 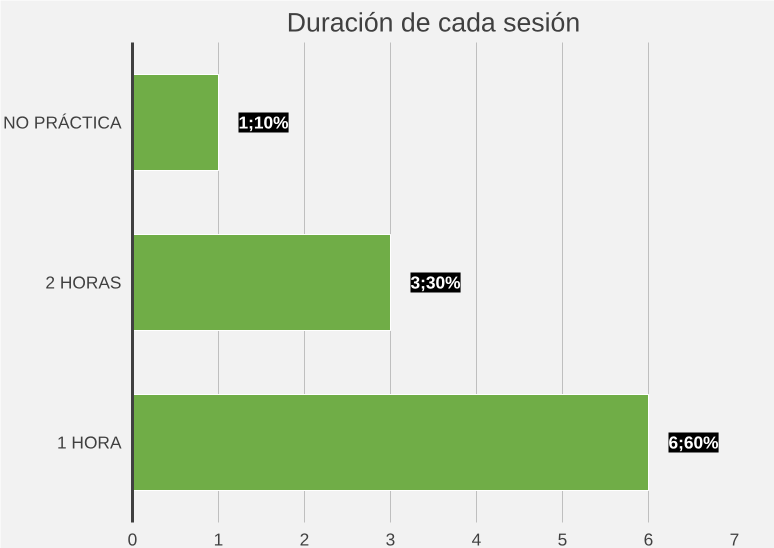 What do you see at coordinates (693, 442) in the screenshot?
I see `data-label: 6;60%` at bounding box center [693, 442].